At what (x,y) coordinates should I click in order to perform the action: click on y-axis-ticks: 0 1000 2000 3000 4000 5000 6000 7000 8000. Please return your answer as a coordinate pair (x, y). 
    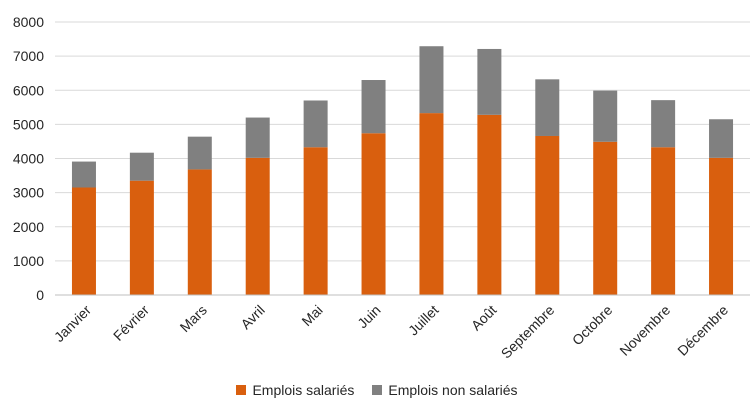
    Looking at the image, I should click on (28, 158).